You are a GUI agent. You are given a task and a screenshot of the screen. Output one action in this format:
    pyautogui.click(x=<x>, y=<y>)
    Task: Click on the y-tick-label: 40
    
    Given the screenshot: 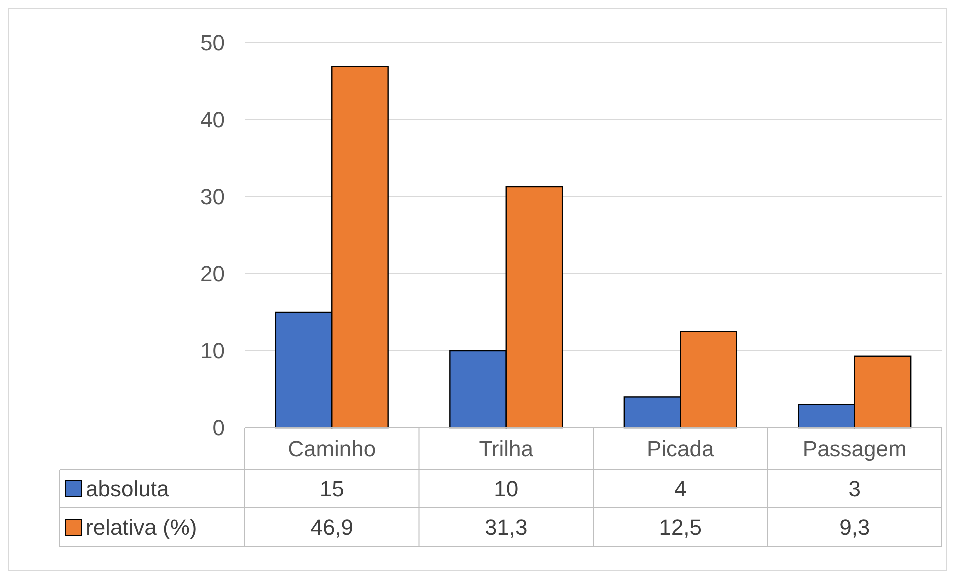 What is the action you would take?
    pyautogui.click(x=212, y=120)
    